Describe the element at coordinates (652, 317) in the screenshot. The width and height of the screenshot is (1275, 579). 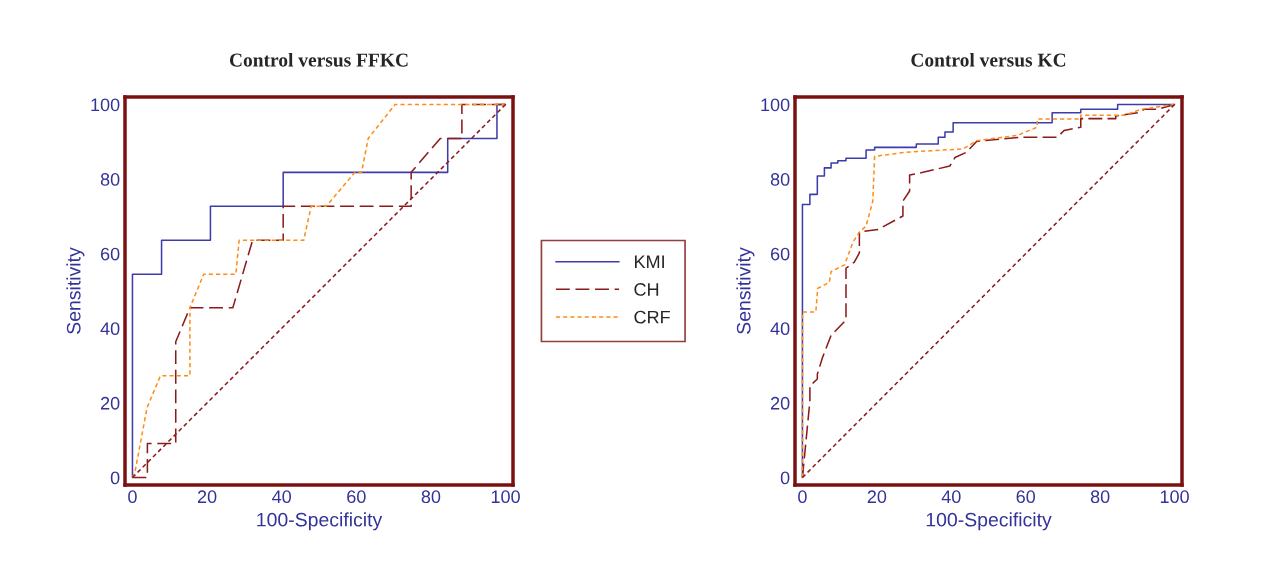
I see `legend-label: CRF` at that location.